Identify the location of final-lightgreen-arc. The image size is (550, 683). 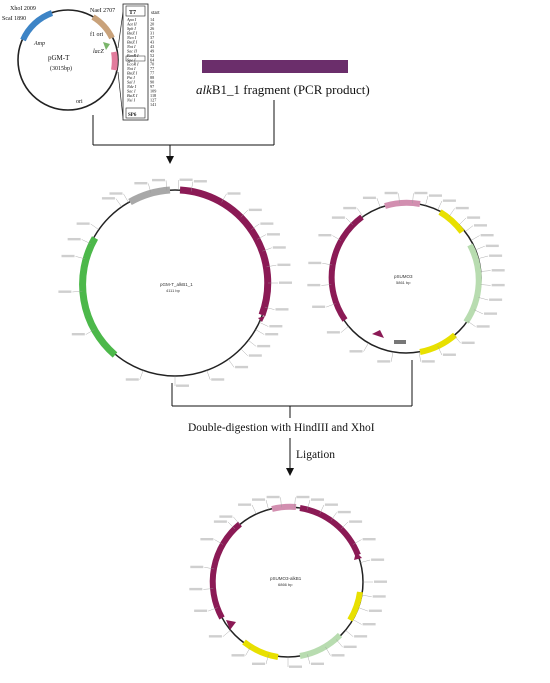
(321, 645).